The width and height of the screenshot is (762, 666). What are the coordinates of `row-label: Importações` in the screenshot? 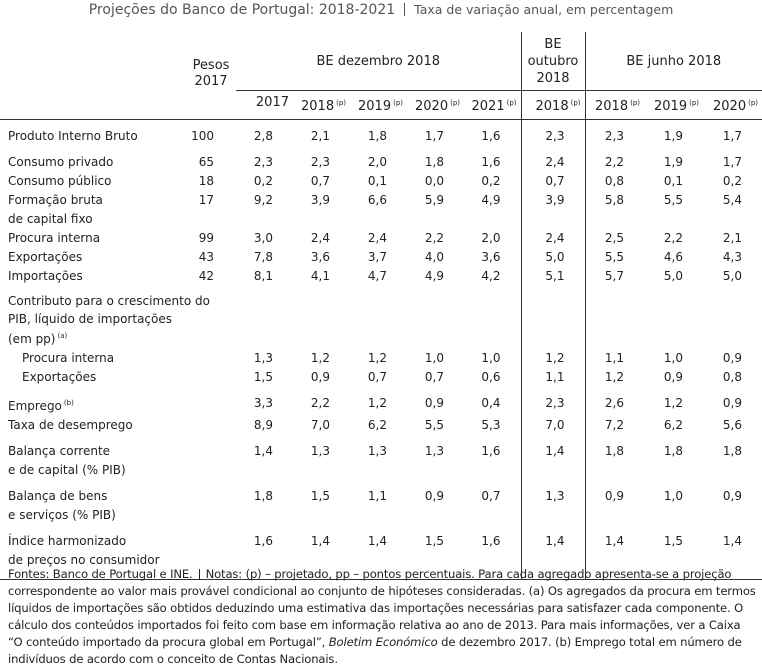 It's located at (93, 276).